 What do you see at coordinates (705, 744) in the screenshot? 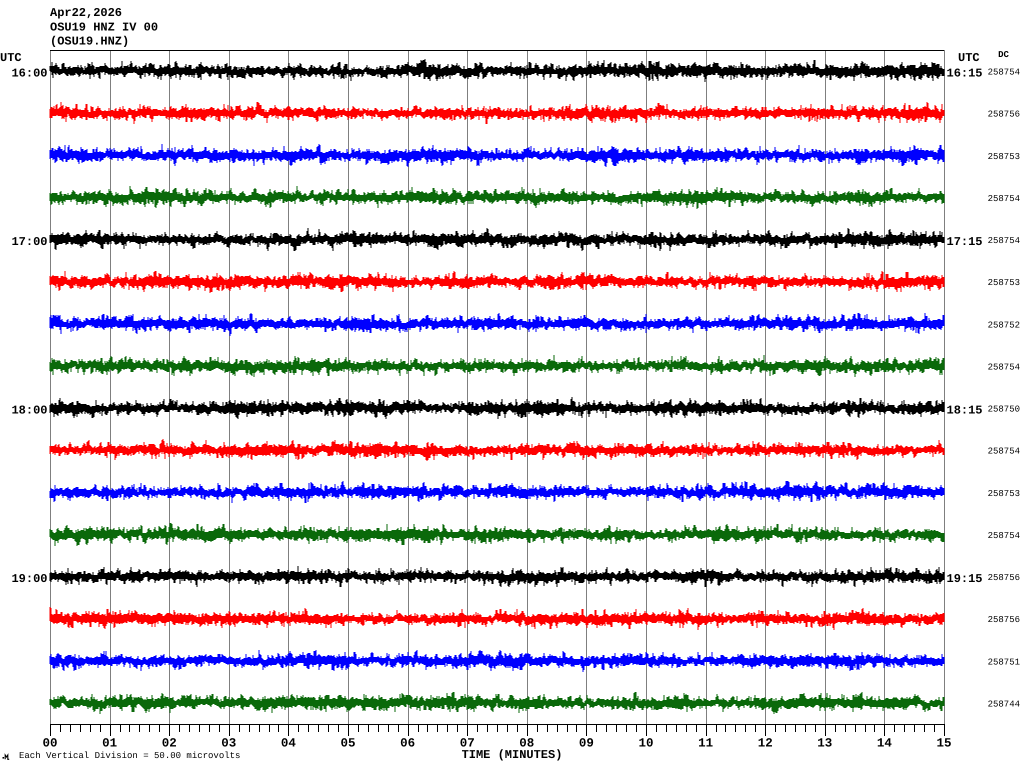
I see `svg-text: 11` at bounding box center [705, 744].